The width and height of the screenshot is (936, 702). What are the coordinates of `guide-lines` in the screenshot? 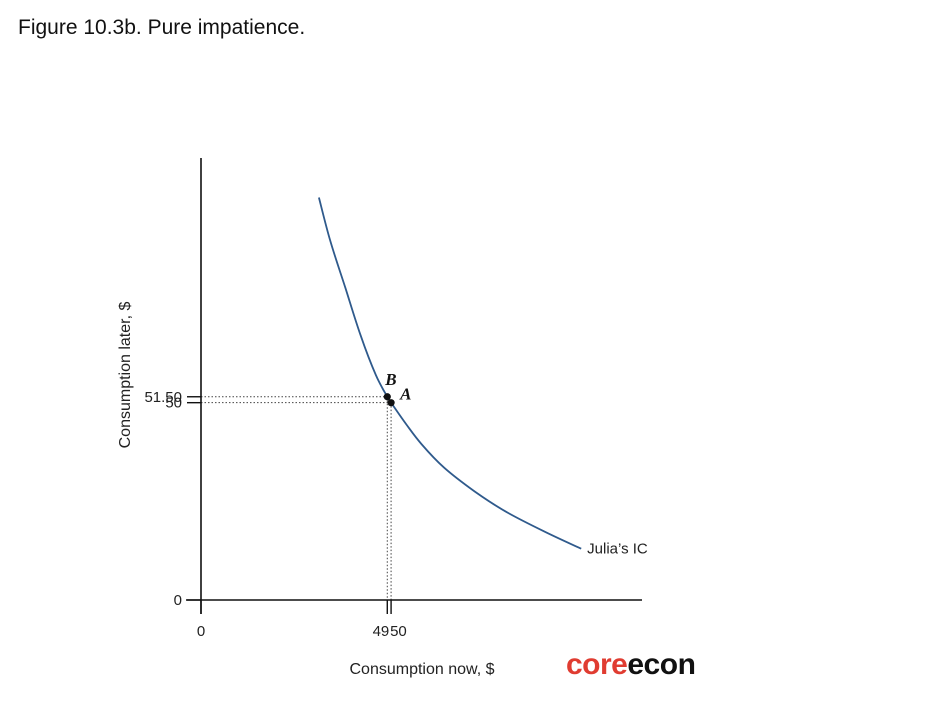 It's located at (296, 498).